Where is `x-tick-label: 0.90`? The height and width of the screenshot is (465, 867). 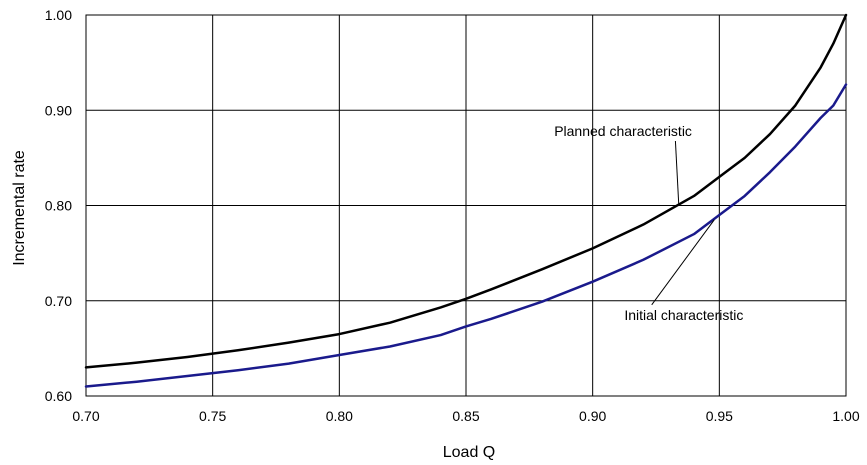 x-tick-label: 0.90 is located at coordinates (592, 416).